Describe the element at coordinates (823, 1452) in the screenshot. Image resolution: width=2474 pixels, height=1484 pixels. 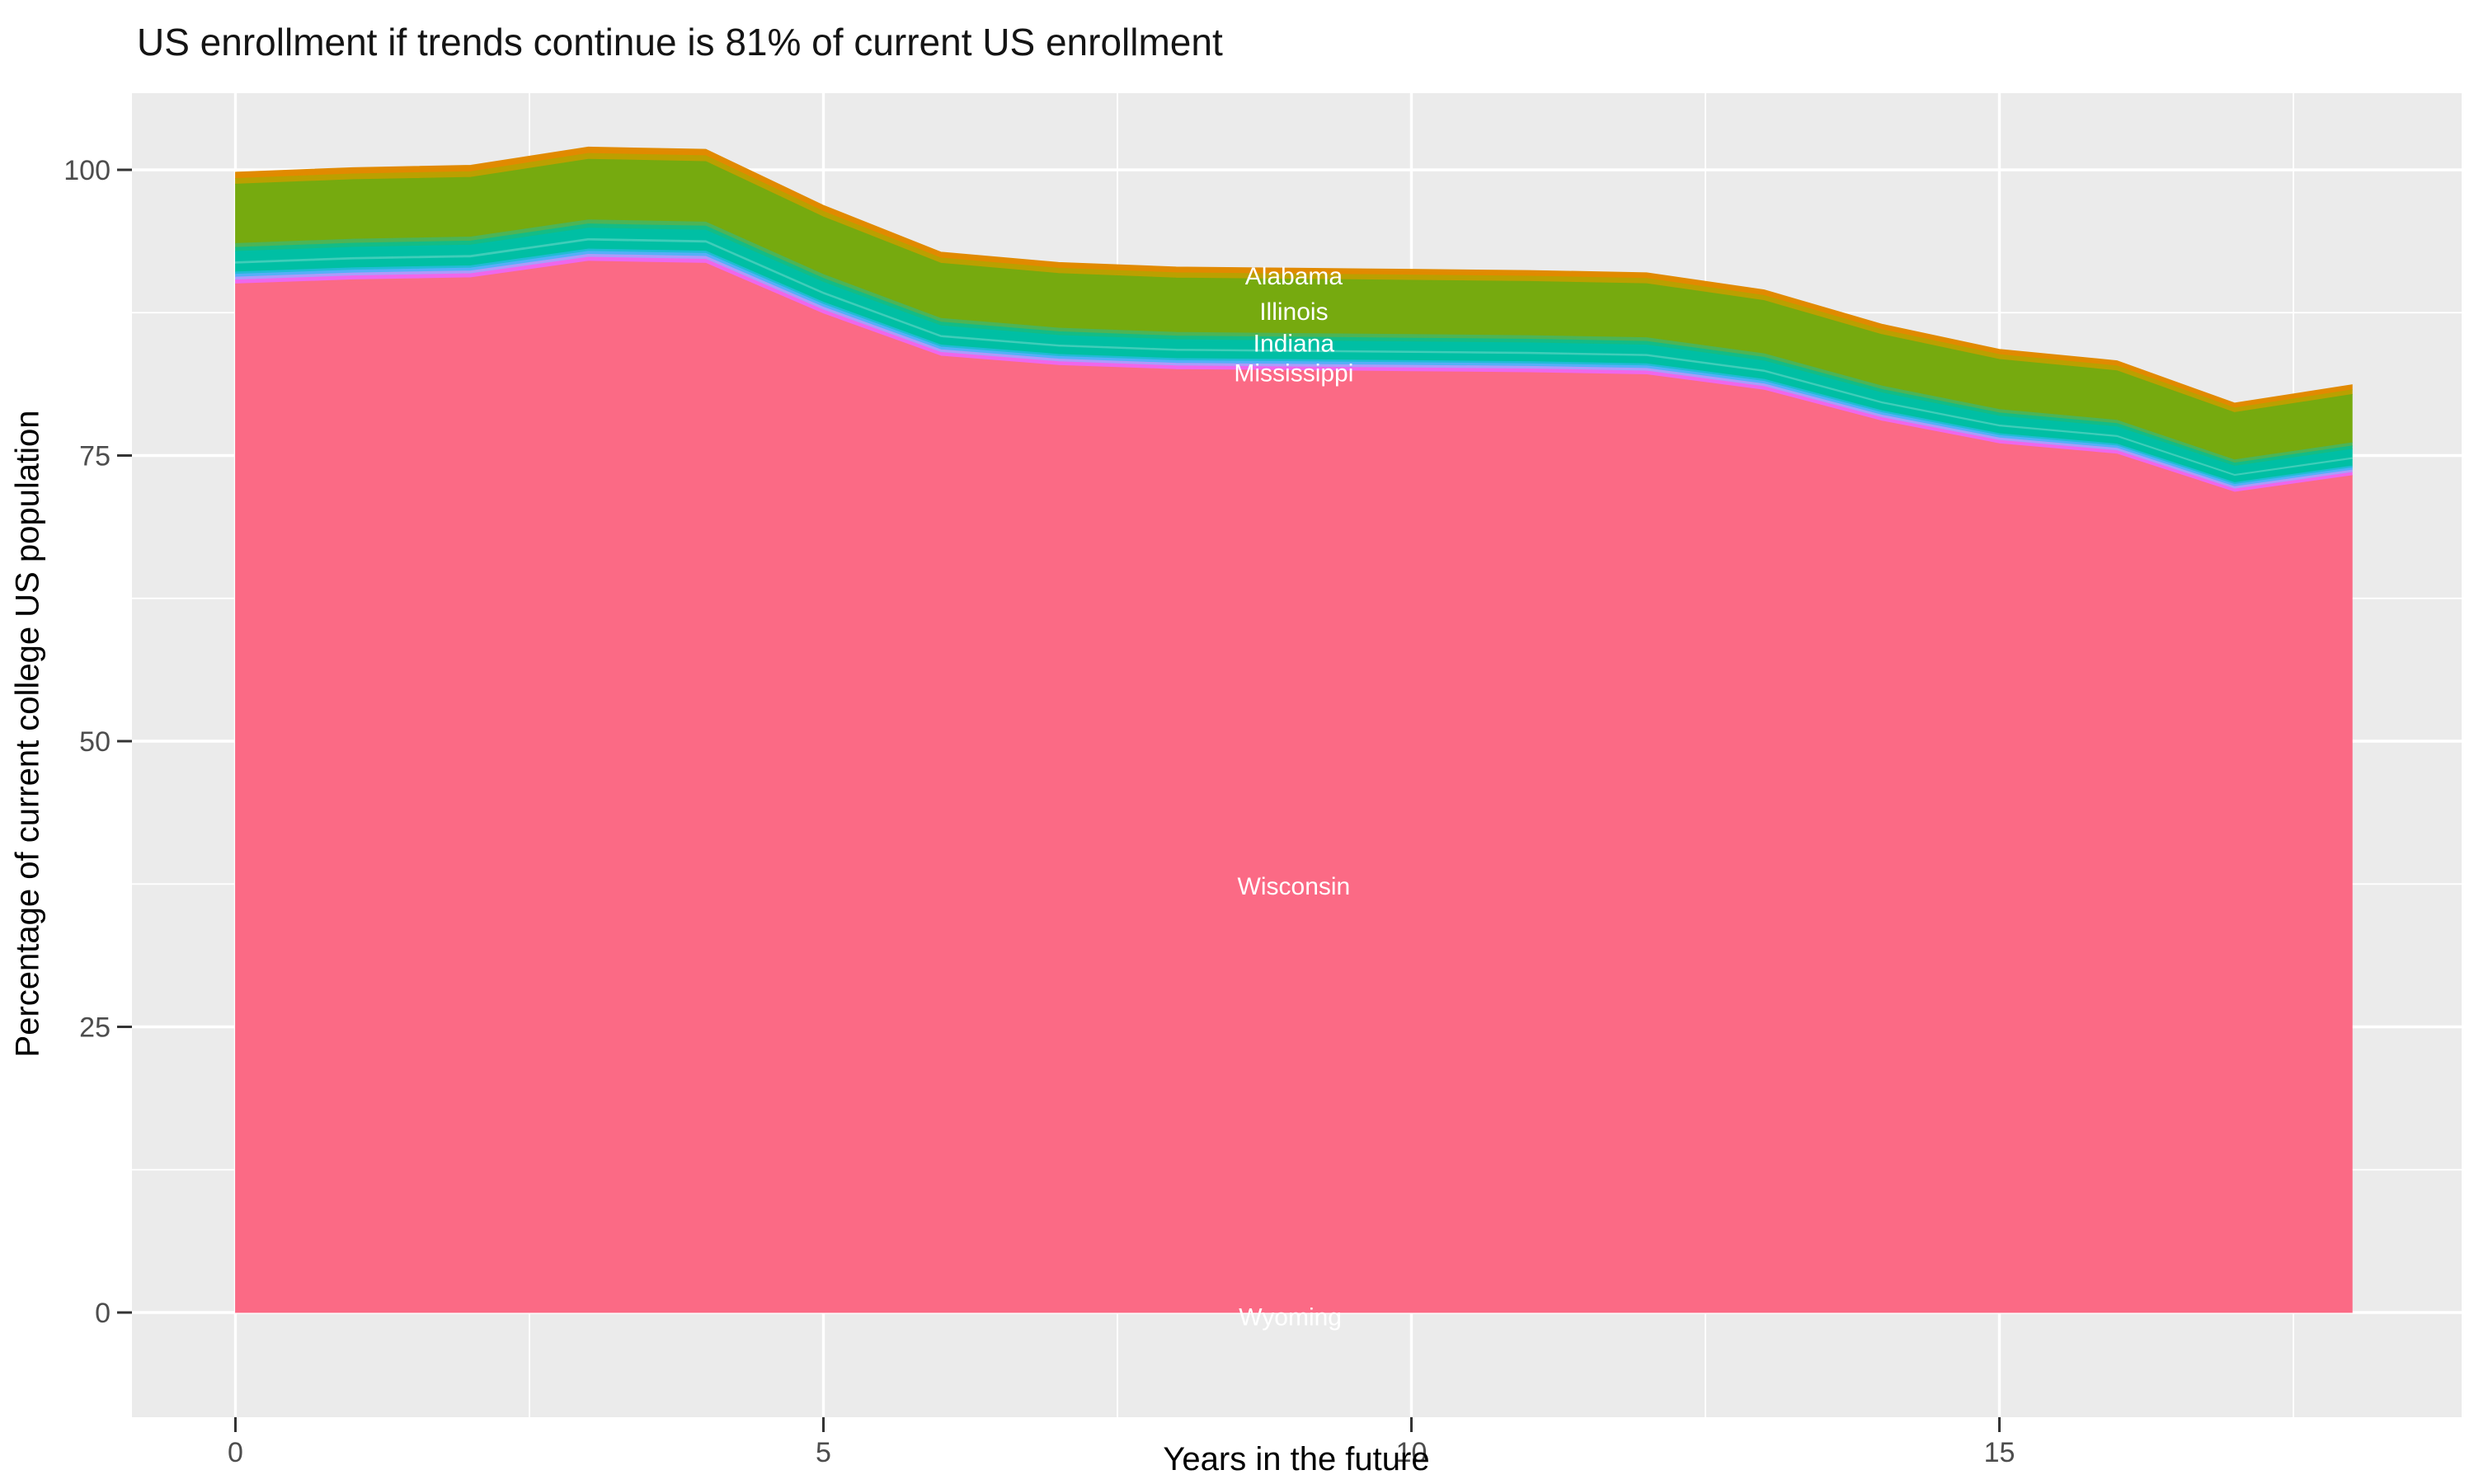
I see `x-tick-label: 5` at that location.